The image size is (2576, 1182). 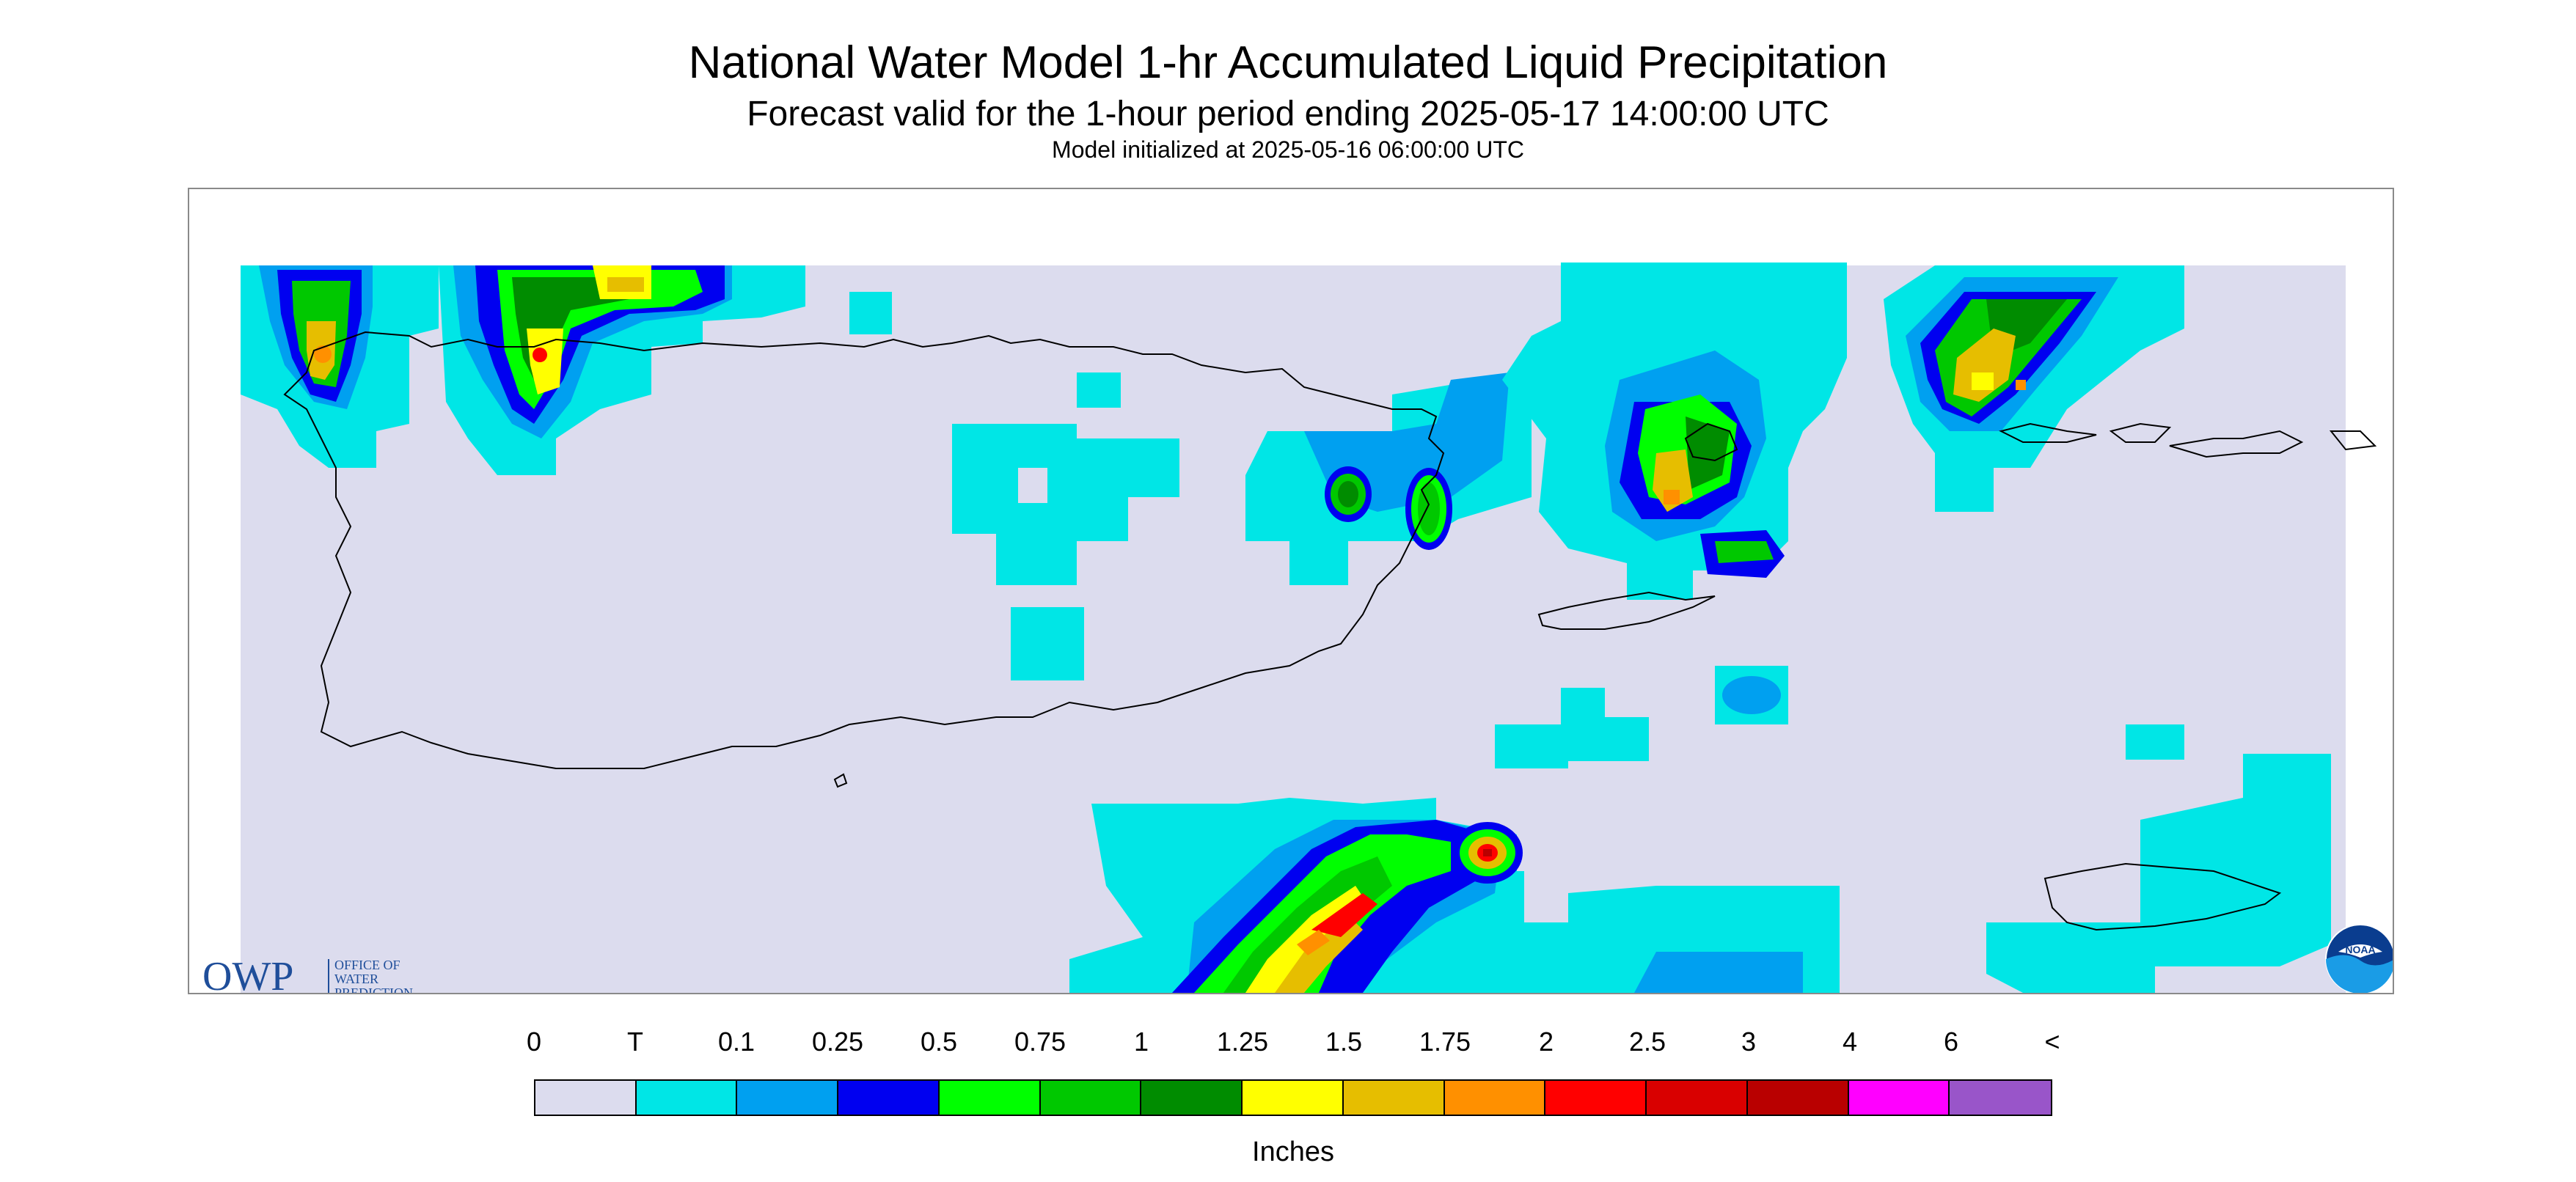 What do you see at coordinates (1546, 1042) in the screenshot?
I see `legend-tick-label: 2` at bounding box center [1546, 1042].